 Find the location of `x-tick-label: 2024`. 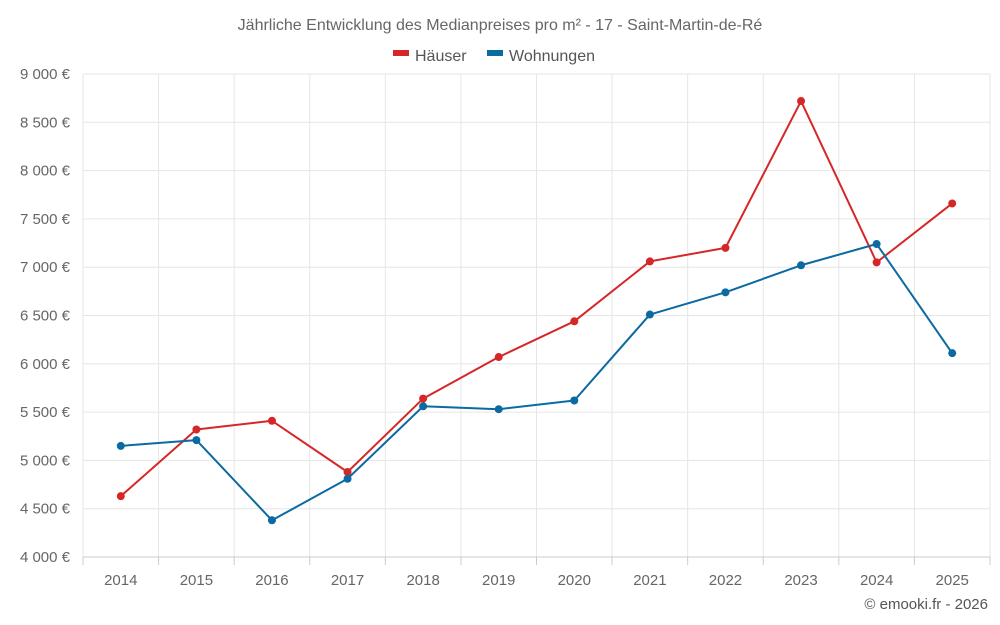

x-tick-label: 2024 is located at coordinates (876, 580).